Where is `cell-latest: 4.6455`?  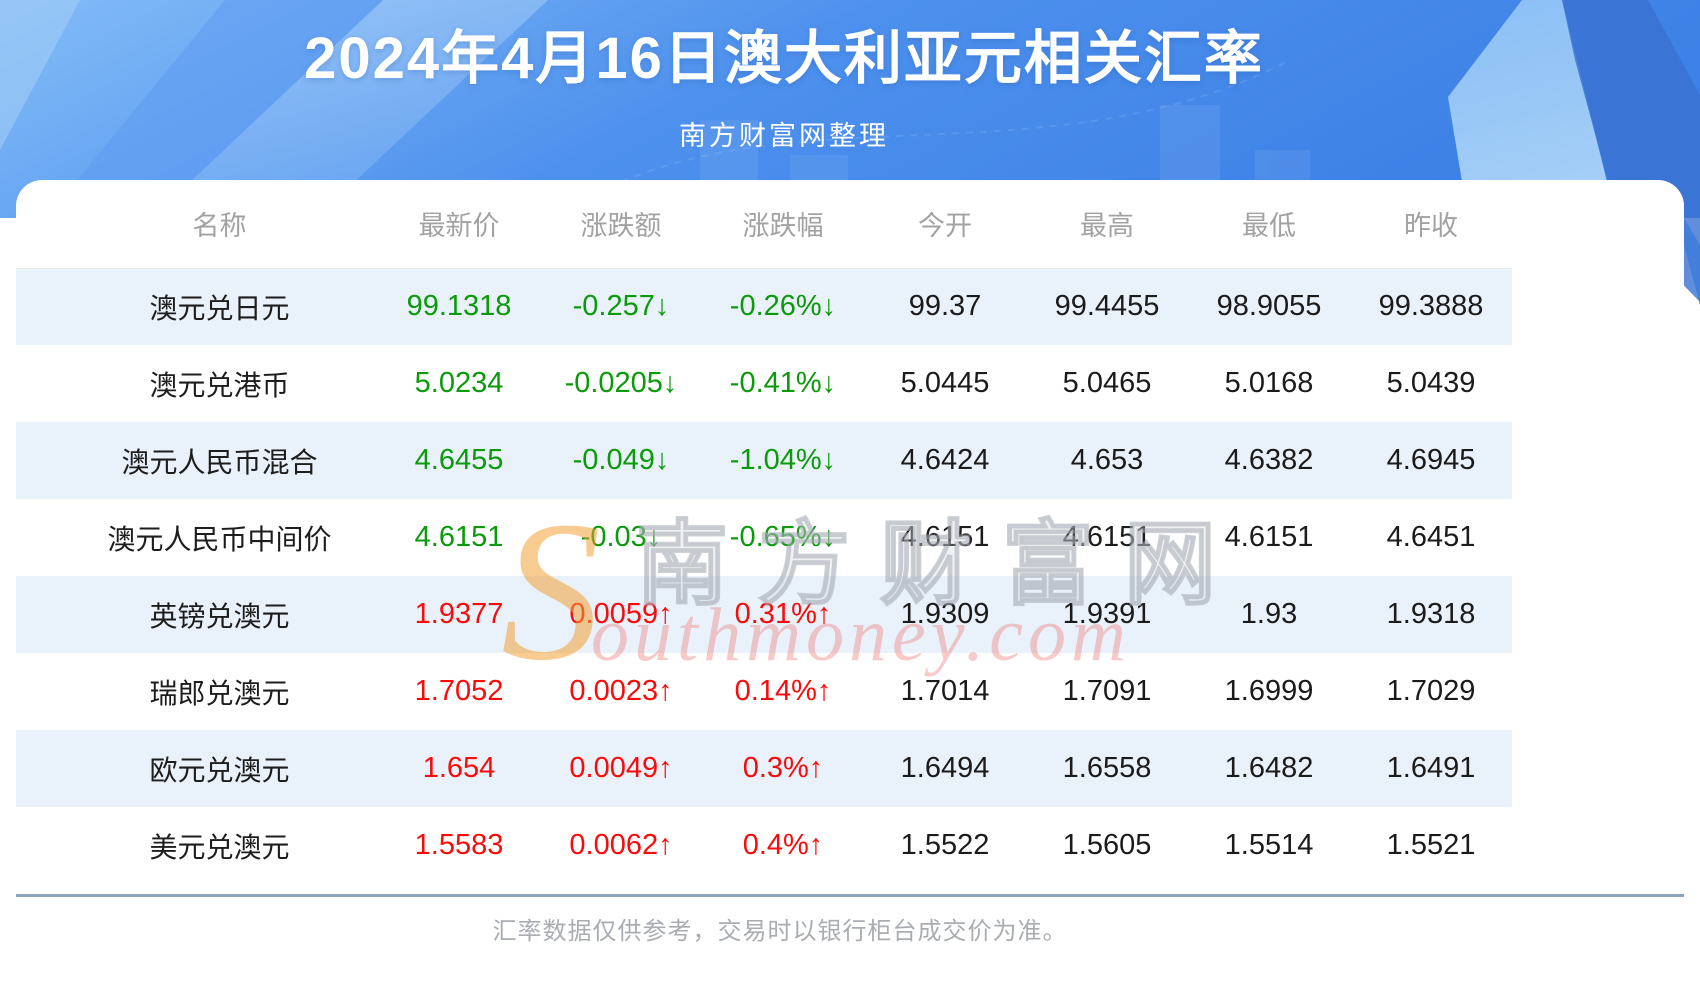
cell-latest: 4.6455 is located at coordinates (459, 460).